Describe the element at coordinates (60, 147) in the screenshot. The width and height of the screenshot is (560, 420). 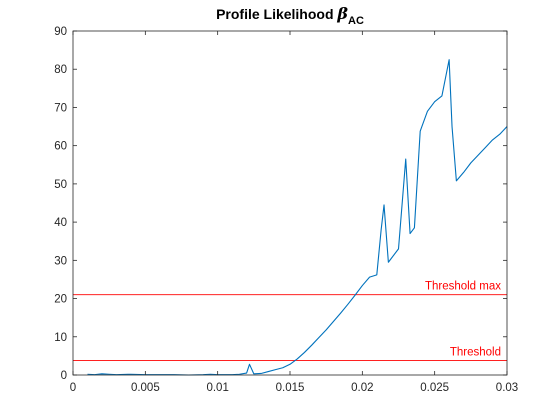
I see `y-tick-label: 60` at that location.